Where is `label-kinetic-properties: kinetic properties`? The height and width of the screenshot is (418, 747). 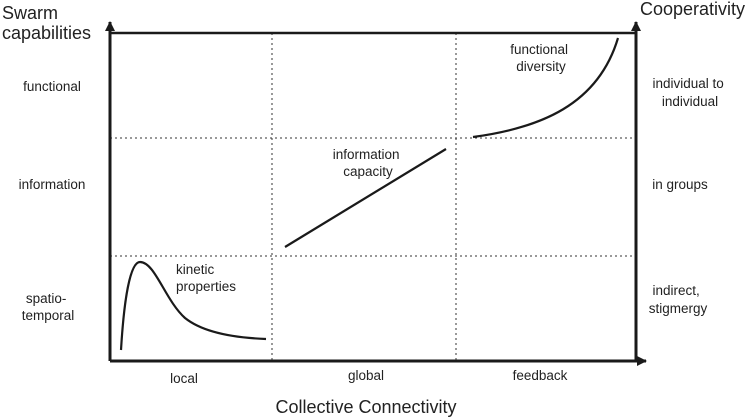 label-kinetic-properties: kinetic properties is located at coordinates (206, 278).